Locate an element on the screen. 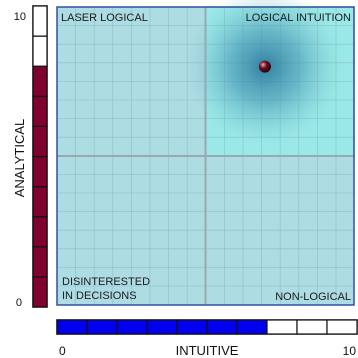 This screenshot has height=358, width=358. x-axis-min-label: 0 is located at coordinates (62, 351).